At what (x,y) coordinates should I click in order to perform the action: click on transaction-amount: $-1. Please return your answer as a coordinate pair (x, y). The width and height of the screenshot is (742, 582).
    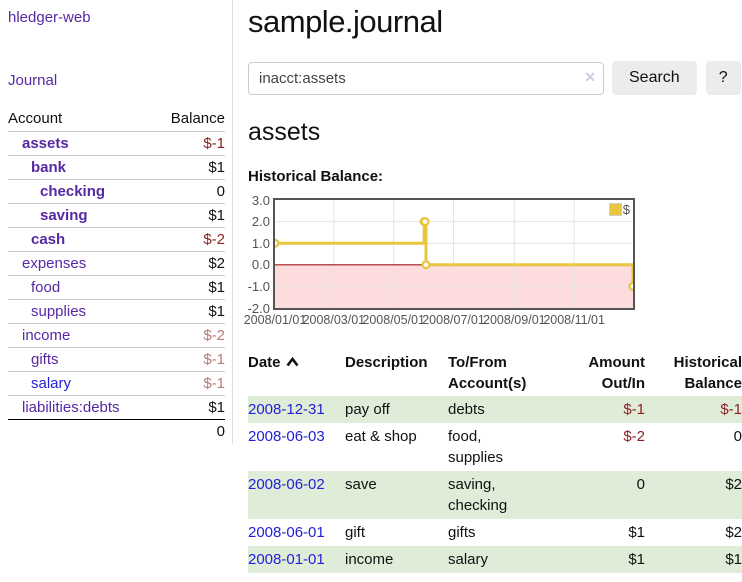
    Looking at the image, I should click on (634, 409).